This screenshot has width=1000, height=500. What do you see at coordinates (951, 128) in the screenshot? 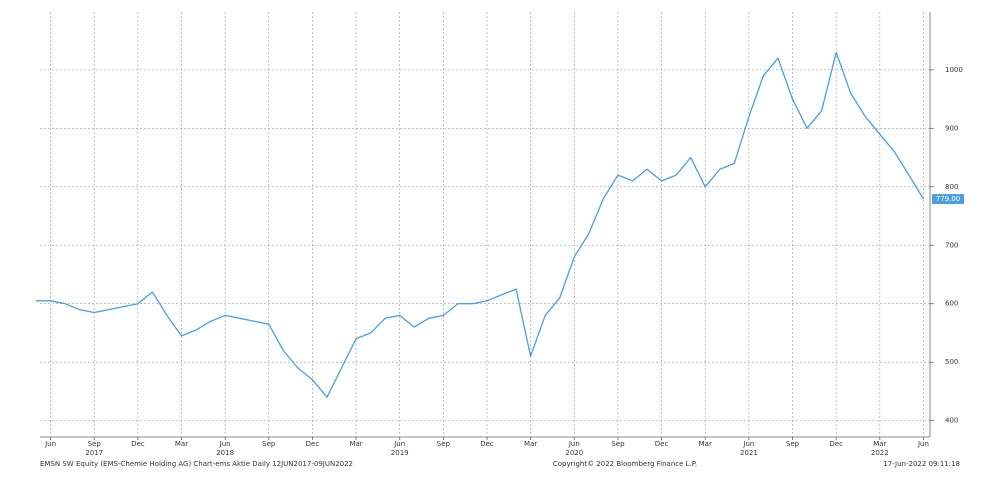
I see `y-tick-label: 900` at bounding box center [951, 128].